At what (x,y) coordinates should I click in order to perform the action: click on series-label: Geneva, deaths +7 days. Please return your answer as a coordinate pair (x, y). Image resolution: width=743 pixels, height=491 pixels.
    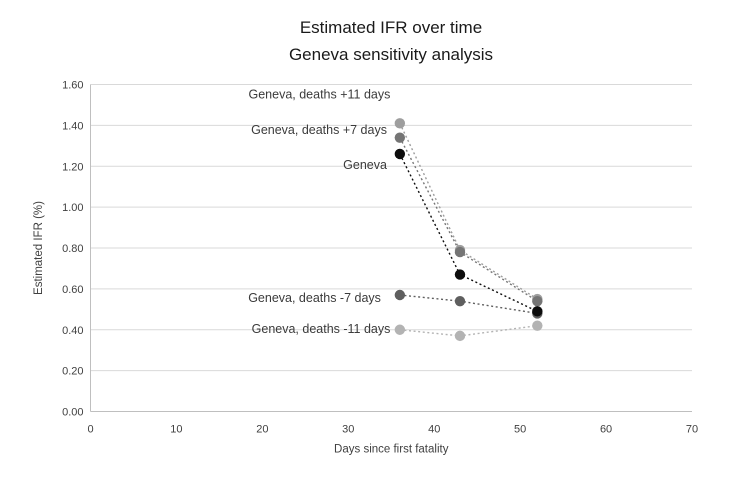
    Looking at the image, I should click on (319, 130).